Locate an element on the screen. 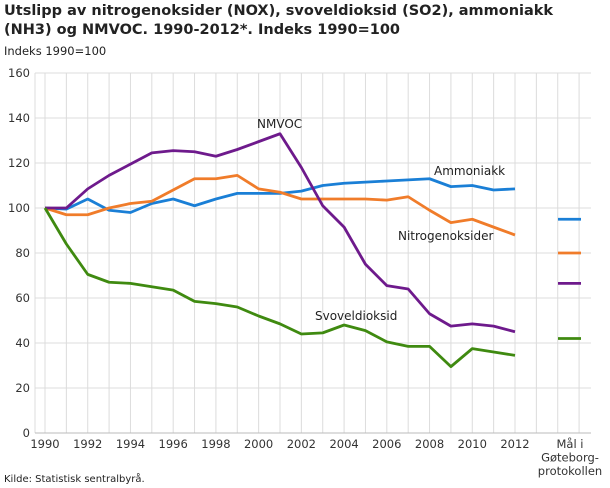 Image resolution: width=610 pixels, height=488 pixels. y-tick-label: 80 is located at coordinates (22, 253).